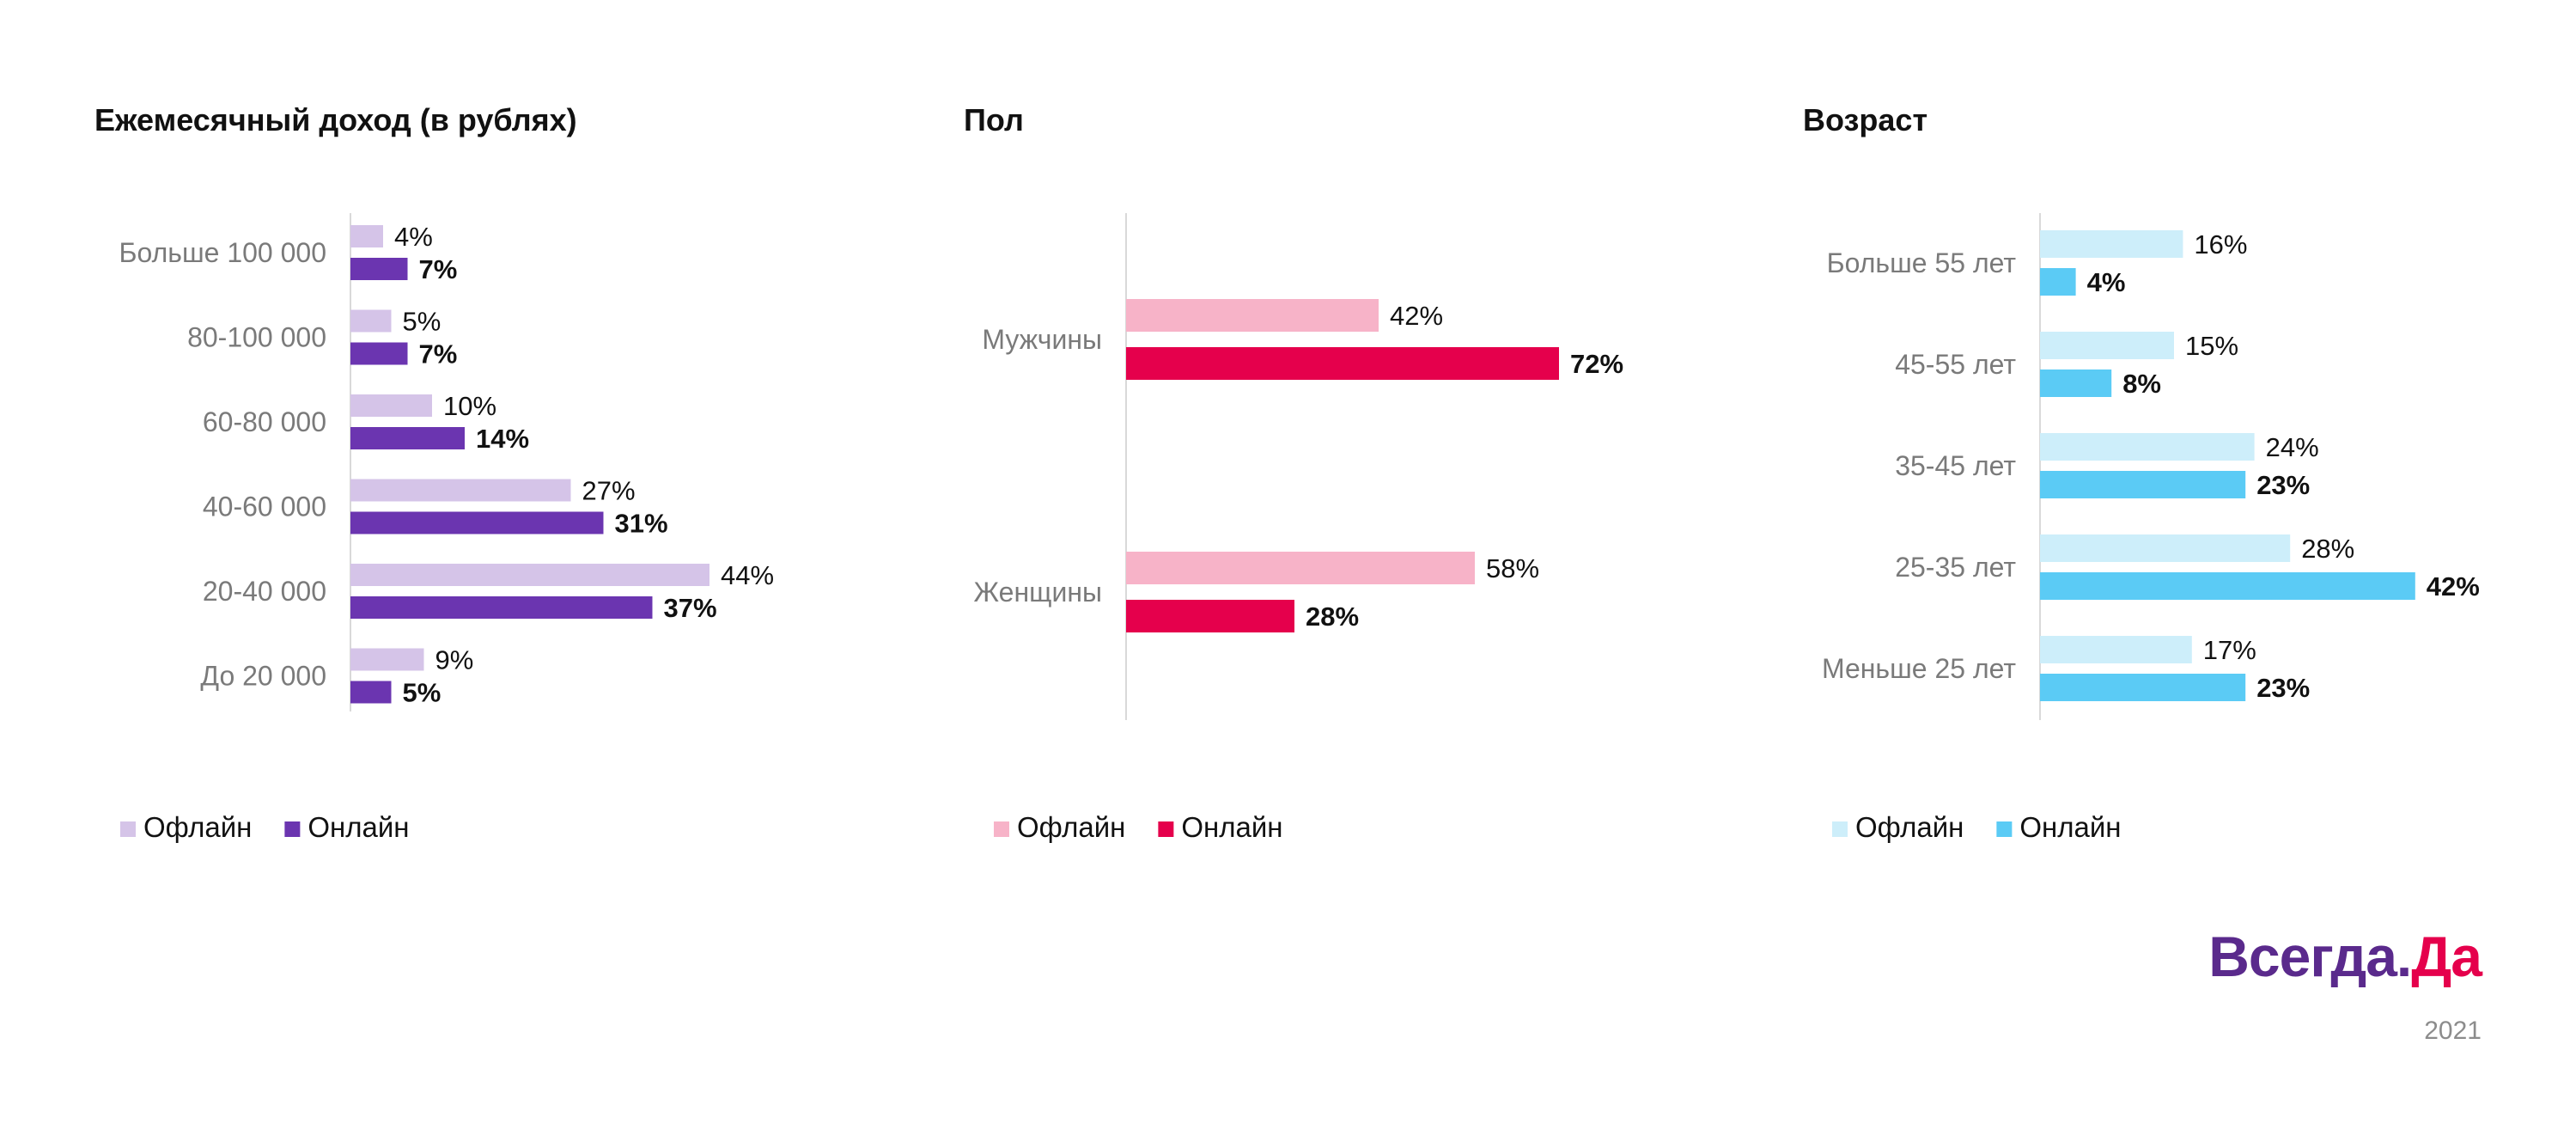 The width and height of the screenshot is (2576, 1142). Describe the element at coordinates (1909, 827) in the screenshot. I see `chart3-legend-label-1: Офлайн` at that location.